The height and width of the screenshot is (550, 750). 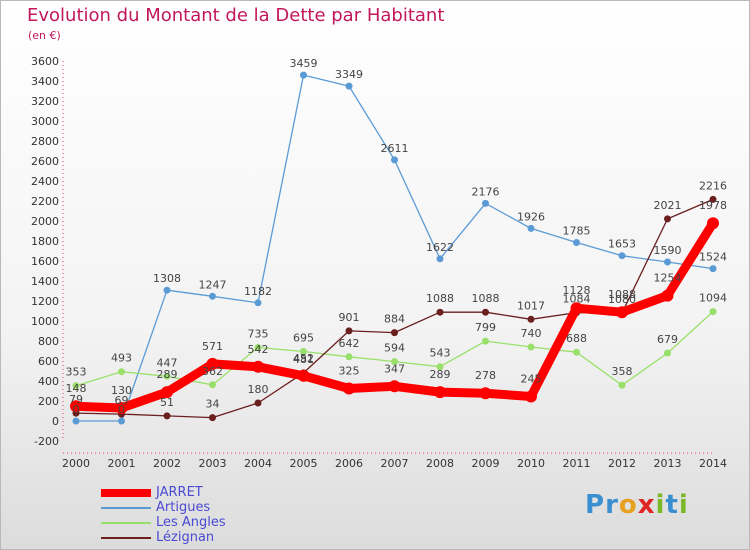 What do you see at coordinates (258, 463) in the screenshot?
I see `x-tick-label: 2004` at bounding box center [258, 463].